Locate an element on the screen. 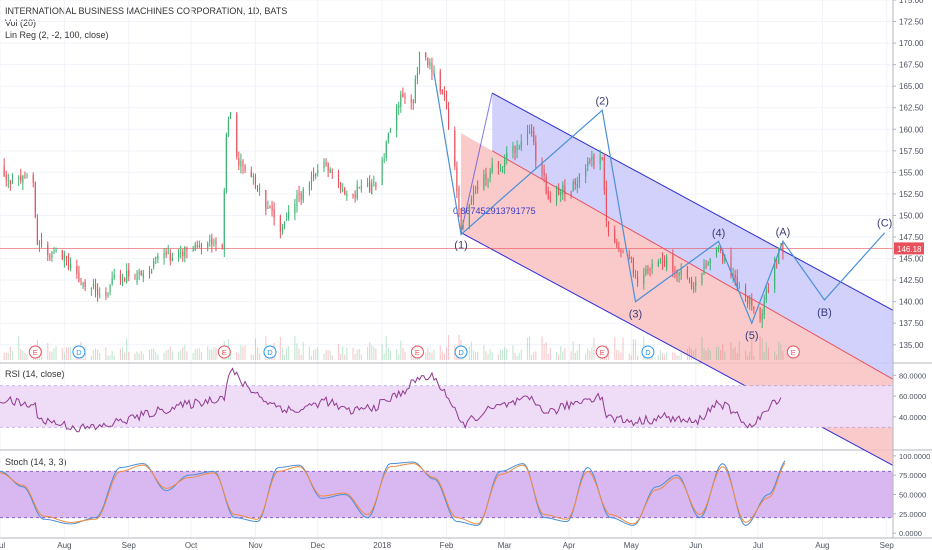 Image resolution: width=932 pixels, height=550 pixels. rsi-indicator-label: RSI (14, close) is located at coordinates (35, 374).